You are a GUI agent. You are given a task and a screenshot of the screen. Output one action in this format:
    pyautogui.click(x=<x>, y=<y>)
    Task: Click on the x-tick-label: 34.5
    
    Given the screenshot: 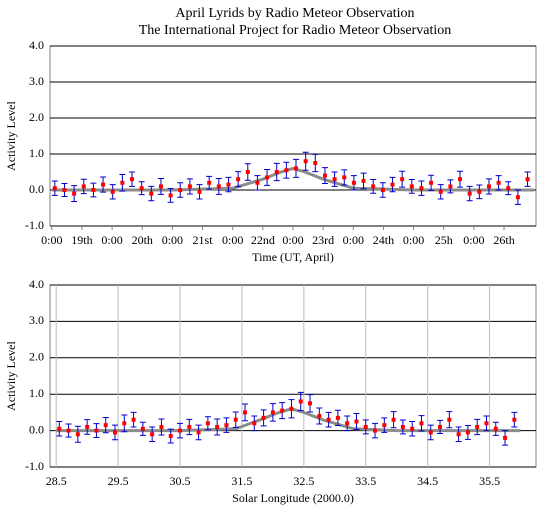 What is the action you would take?
    pyautogui.click(x=427, y=481)
    